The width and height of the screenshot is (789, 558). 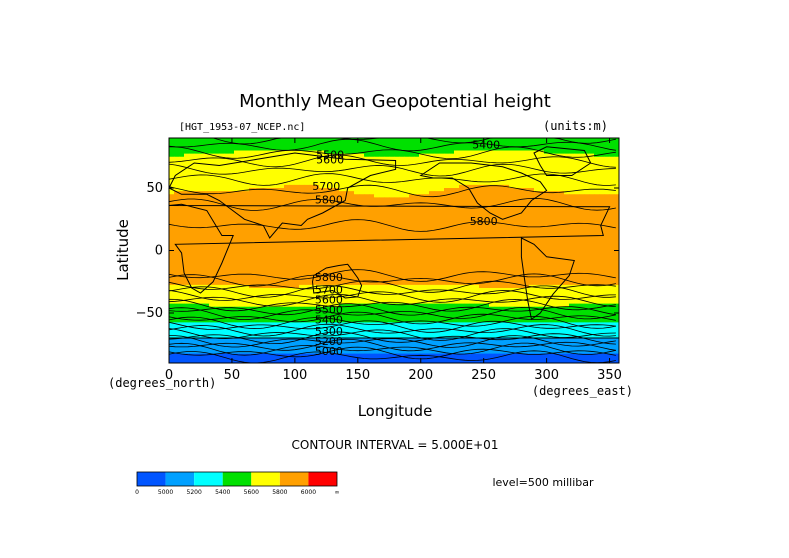 I want to click on file-label: [HGT_1953-07_NCEP.nc], so click(x=242, y=127).